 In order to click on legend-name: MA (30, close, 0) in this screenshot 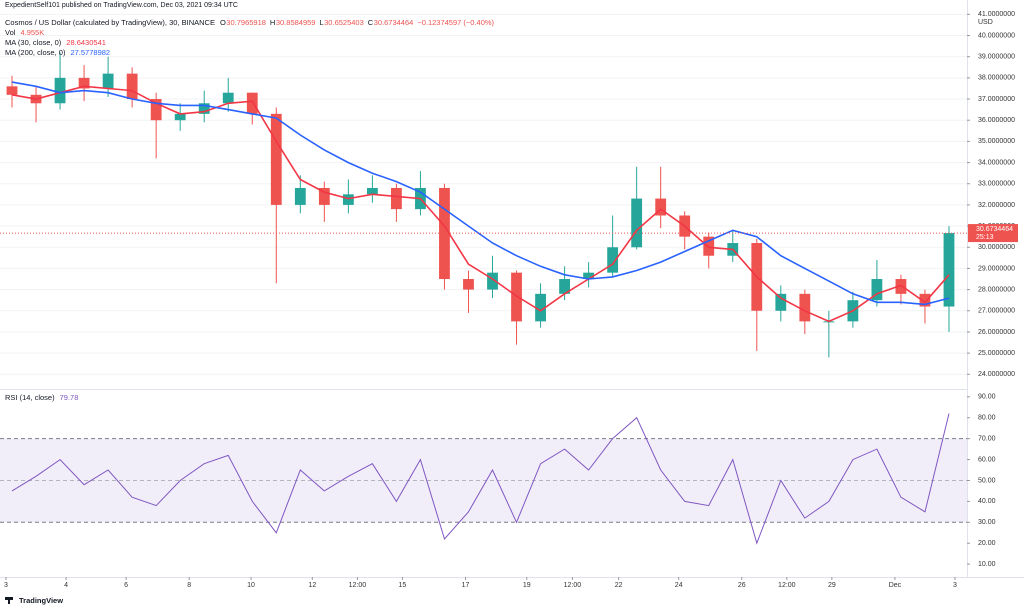, I will do `click(33, 42)`.